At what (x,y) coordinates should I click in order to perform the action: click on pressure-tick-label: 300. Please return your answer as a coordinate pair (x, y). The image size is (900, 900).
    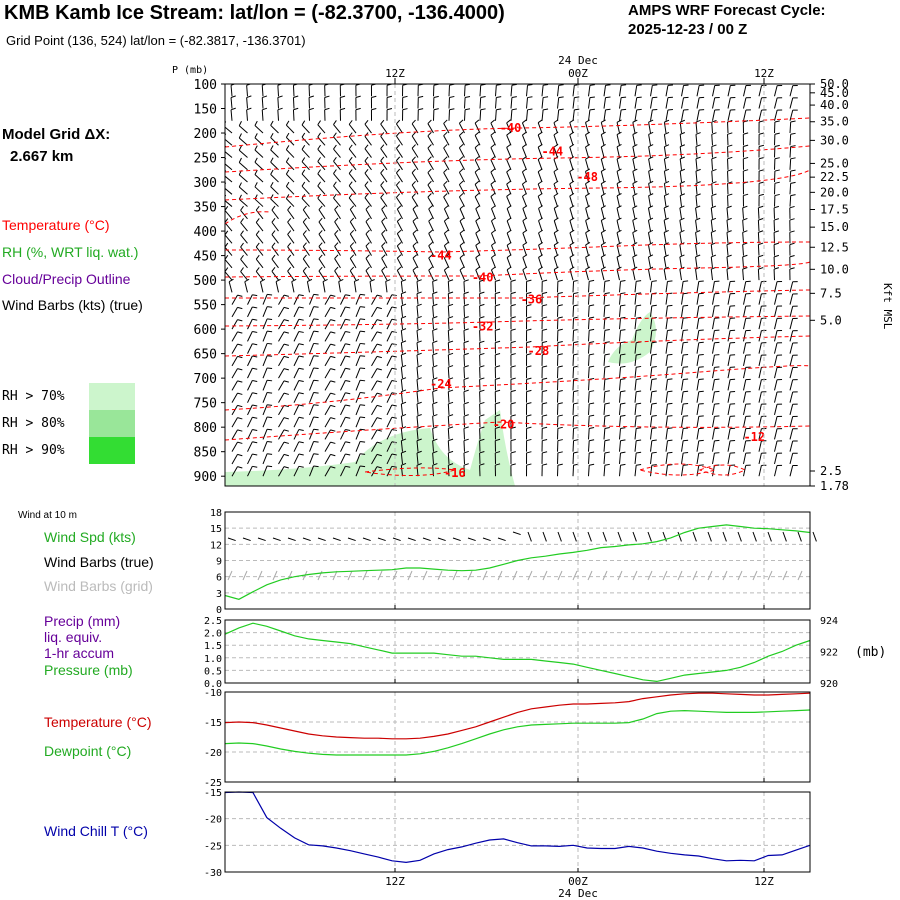
    Looking at the image, I should click on (205, 183).